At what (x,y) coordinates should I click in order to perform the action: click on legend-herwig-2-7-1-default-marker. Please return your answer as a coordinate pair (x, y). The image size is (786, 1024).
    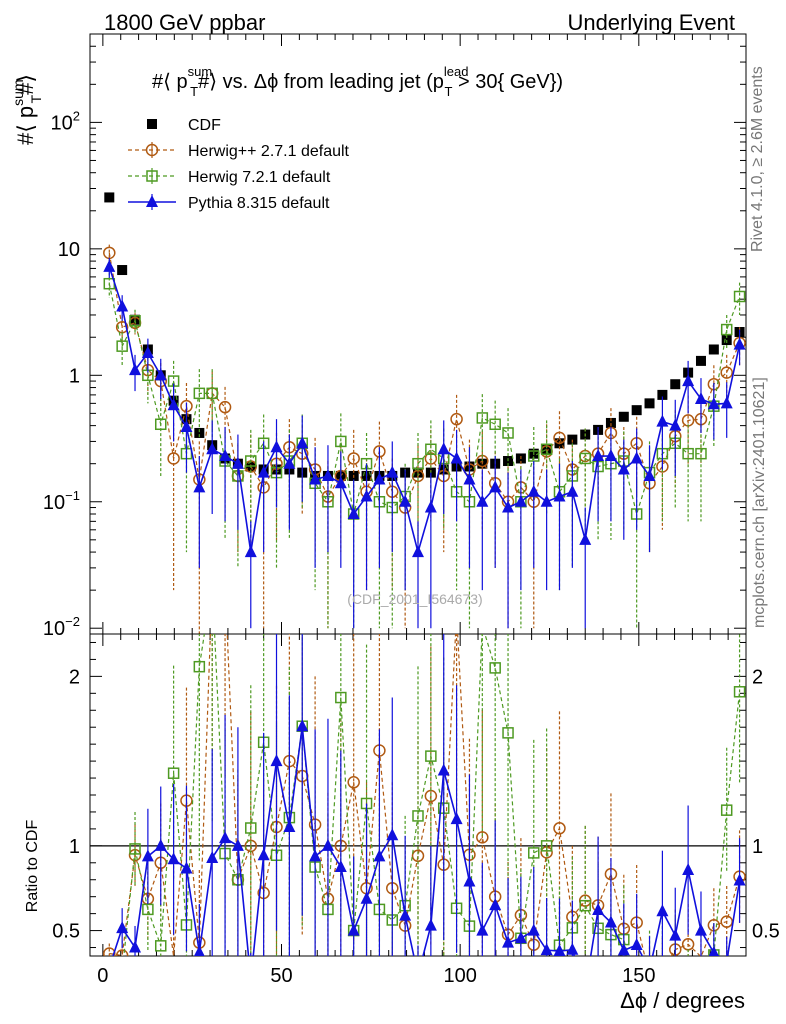
    Looking at the image, I should click on (152, 150).